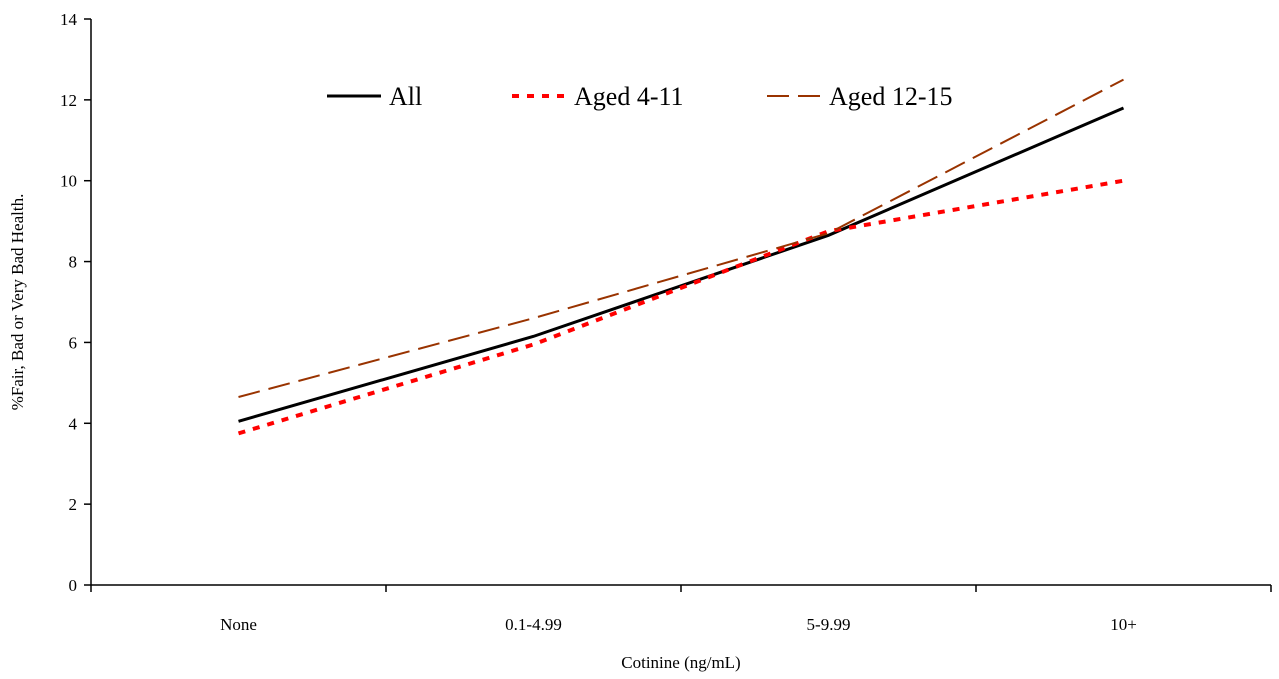  I want to click on y-axis-title: %Fair, Bad or Very Bad Health., so click(17, 302).